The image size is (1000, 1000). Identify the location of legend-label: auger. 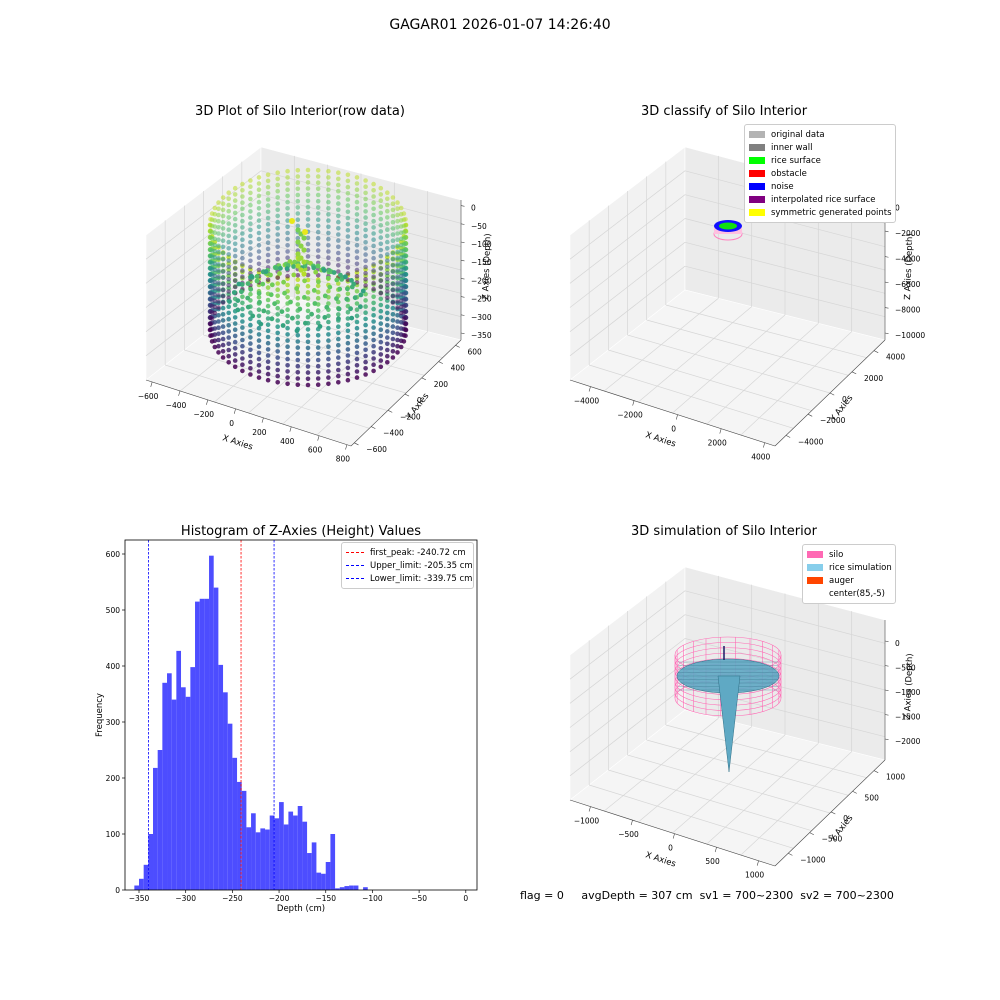
(841, 580).